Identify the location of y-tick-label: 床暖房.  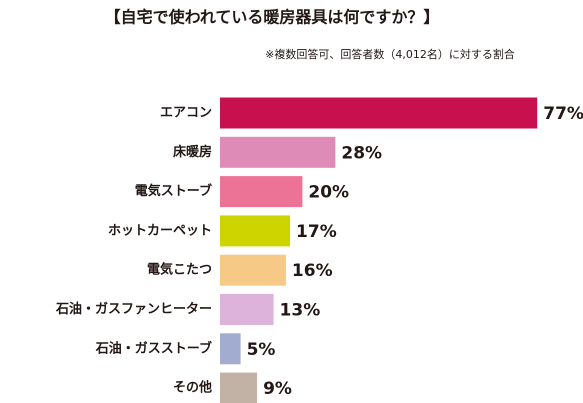
(192, 152).